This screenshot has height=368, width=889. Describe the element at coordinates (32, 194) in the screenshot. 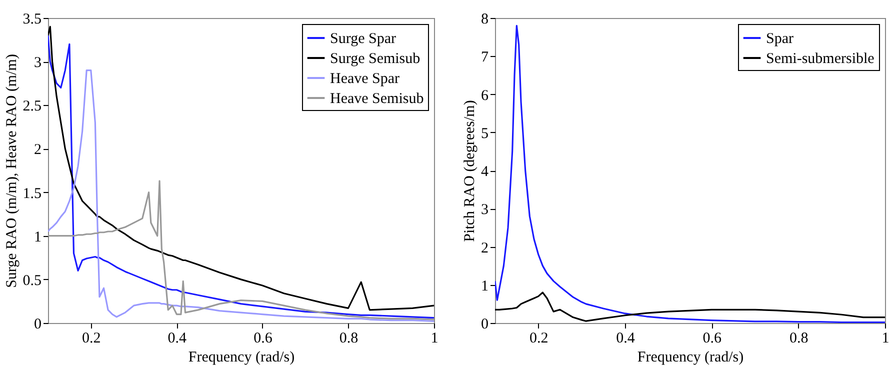

I see `y-tick-label: 1.5` at that location.